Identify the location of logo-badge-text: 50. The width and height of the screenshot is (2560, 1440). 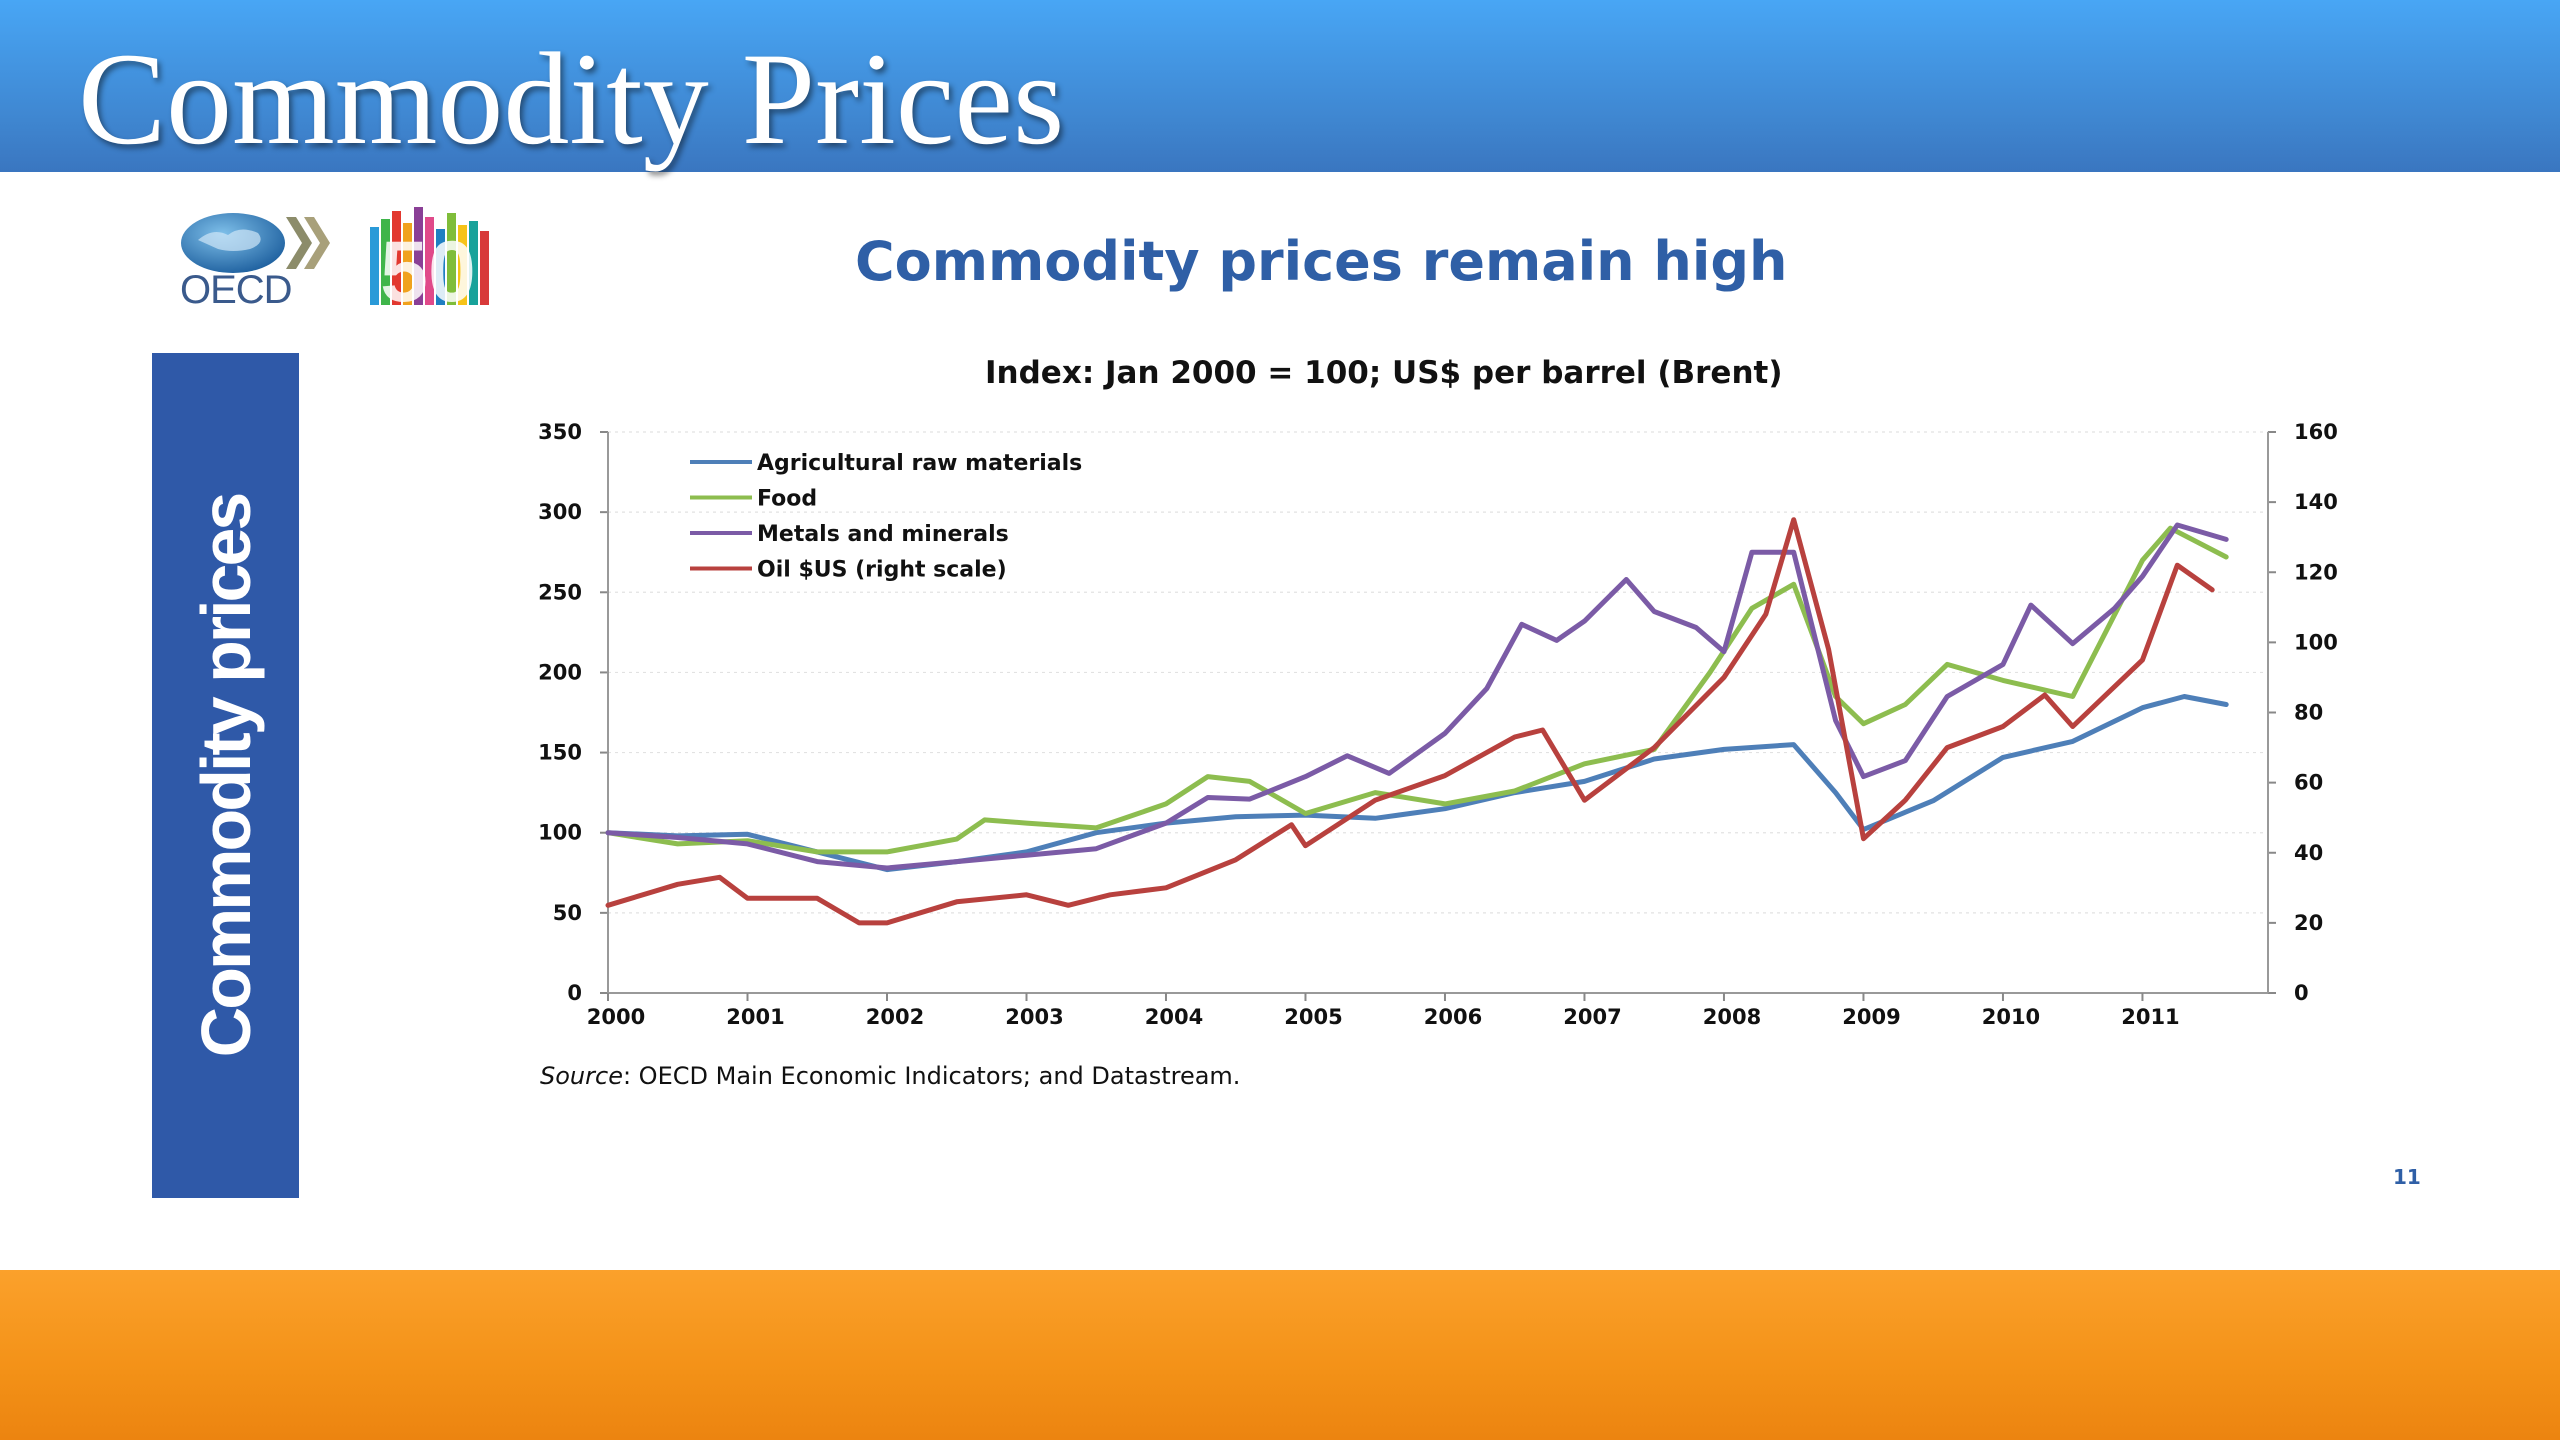
(428, 264).